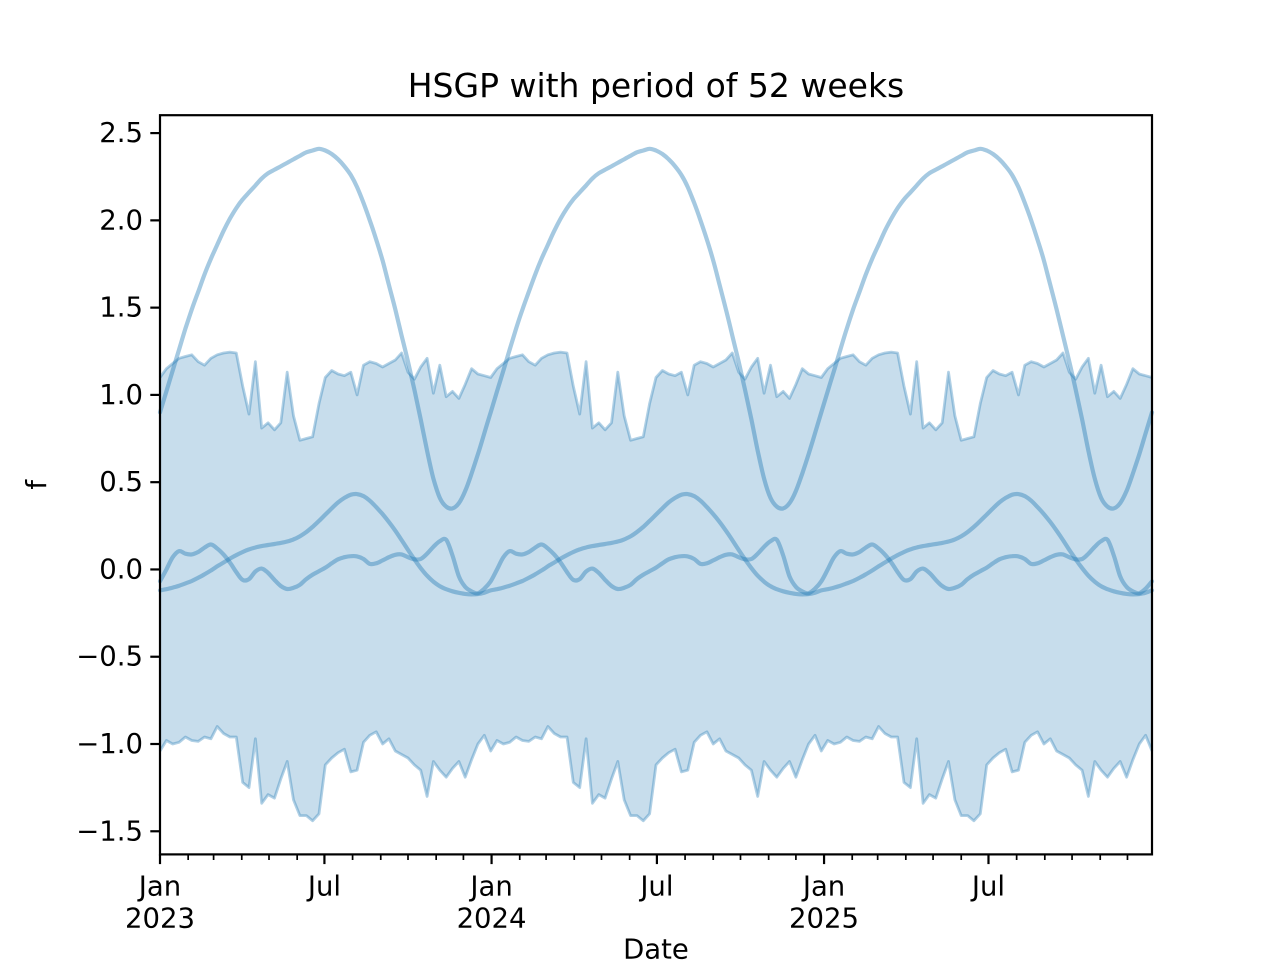 This screenshot has height=960, width=1280. Describe the element at coordinates (121, 395) in the screenshot. I see `y-tick-label: 1.0` at that location.